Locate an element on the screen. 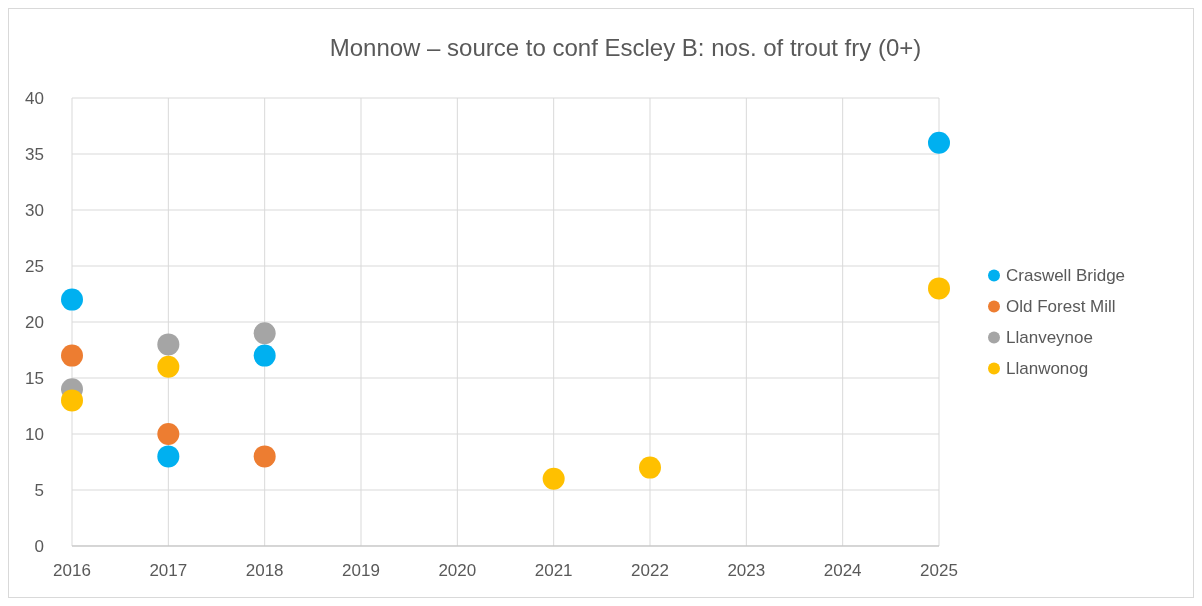 The width and height of the screenshot is (1202, 606). x-tick-label: 2025 is located at coordinates (939, 570).